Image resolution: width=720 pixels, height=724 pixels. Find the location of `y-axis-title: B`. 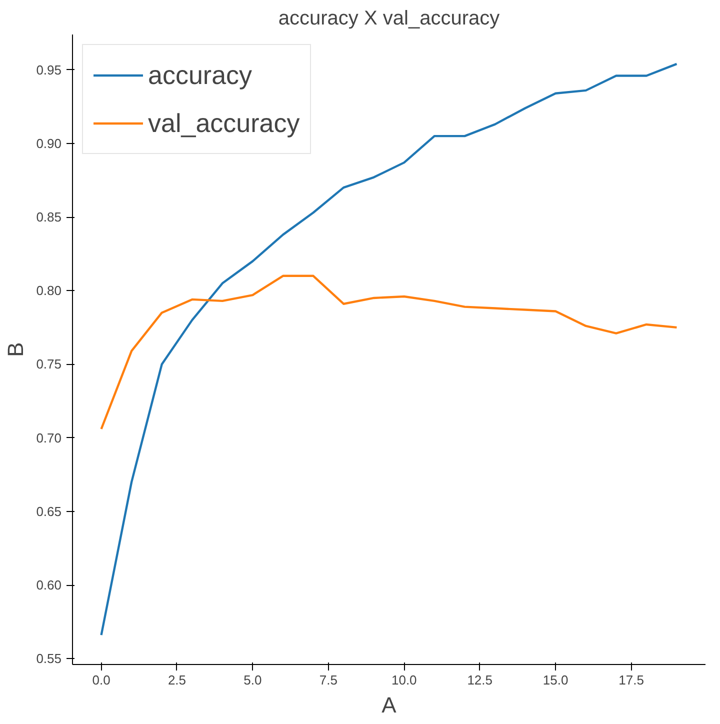

y-axis-title: B is located at coordinates (15, 349).